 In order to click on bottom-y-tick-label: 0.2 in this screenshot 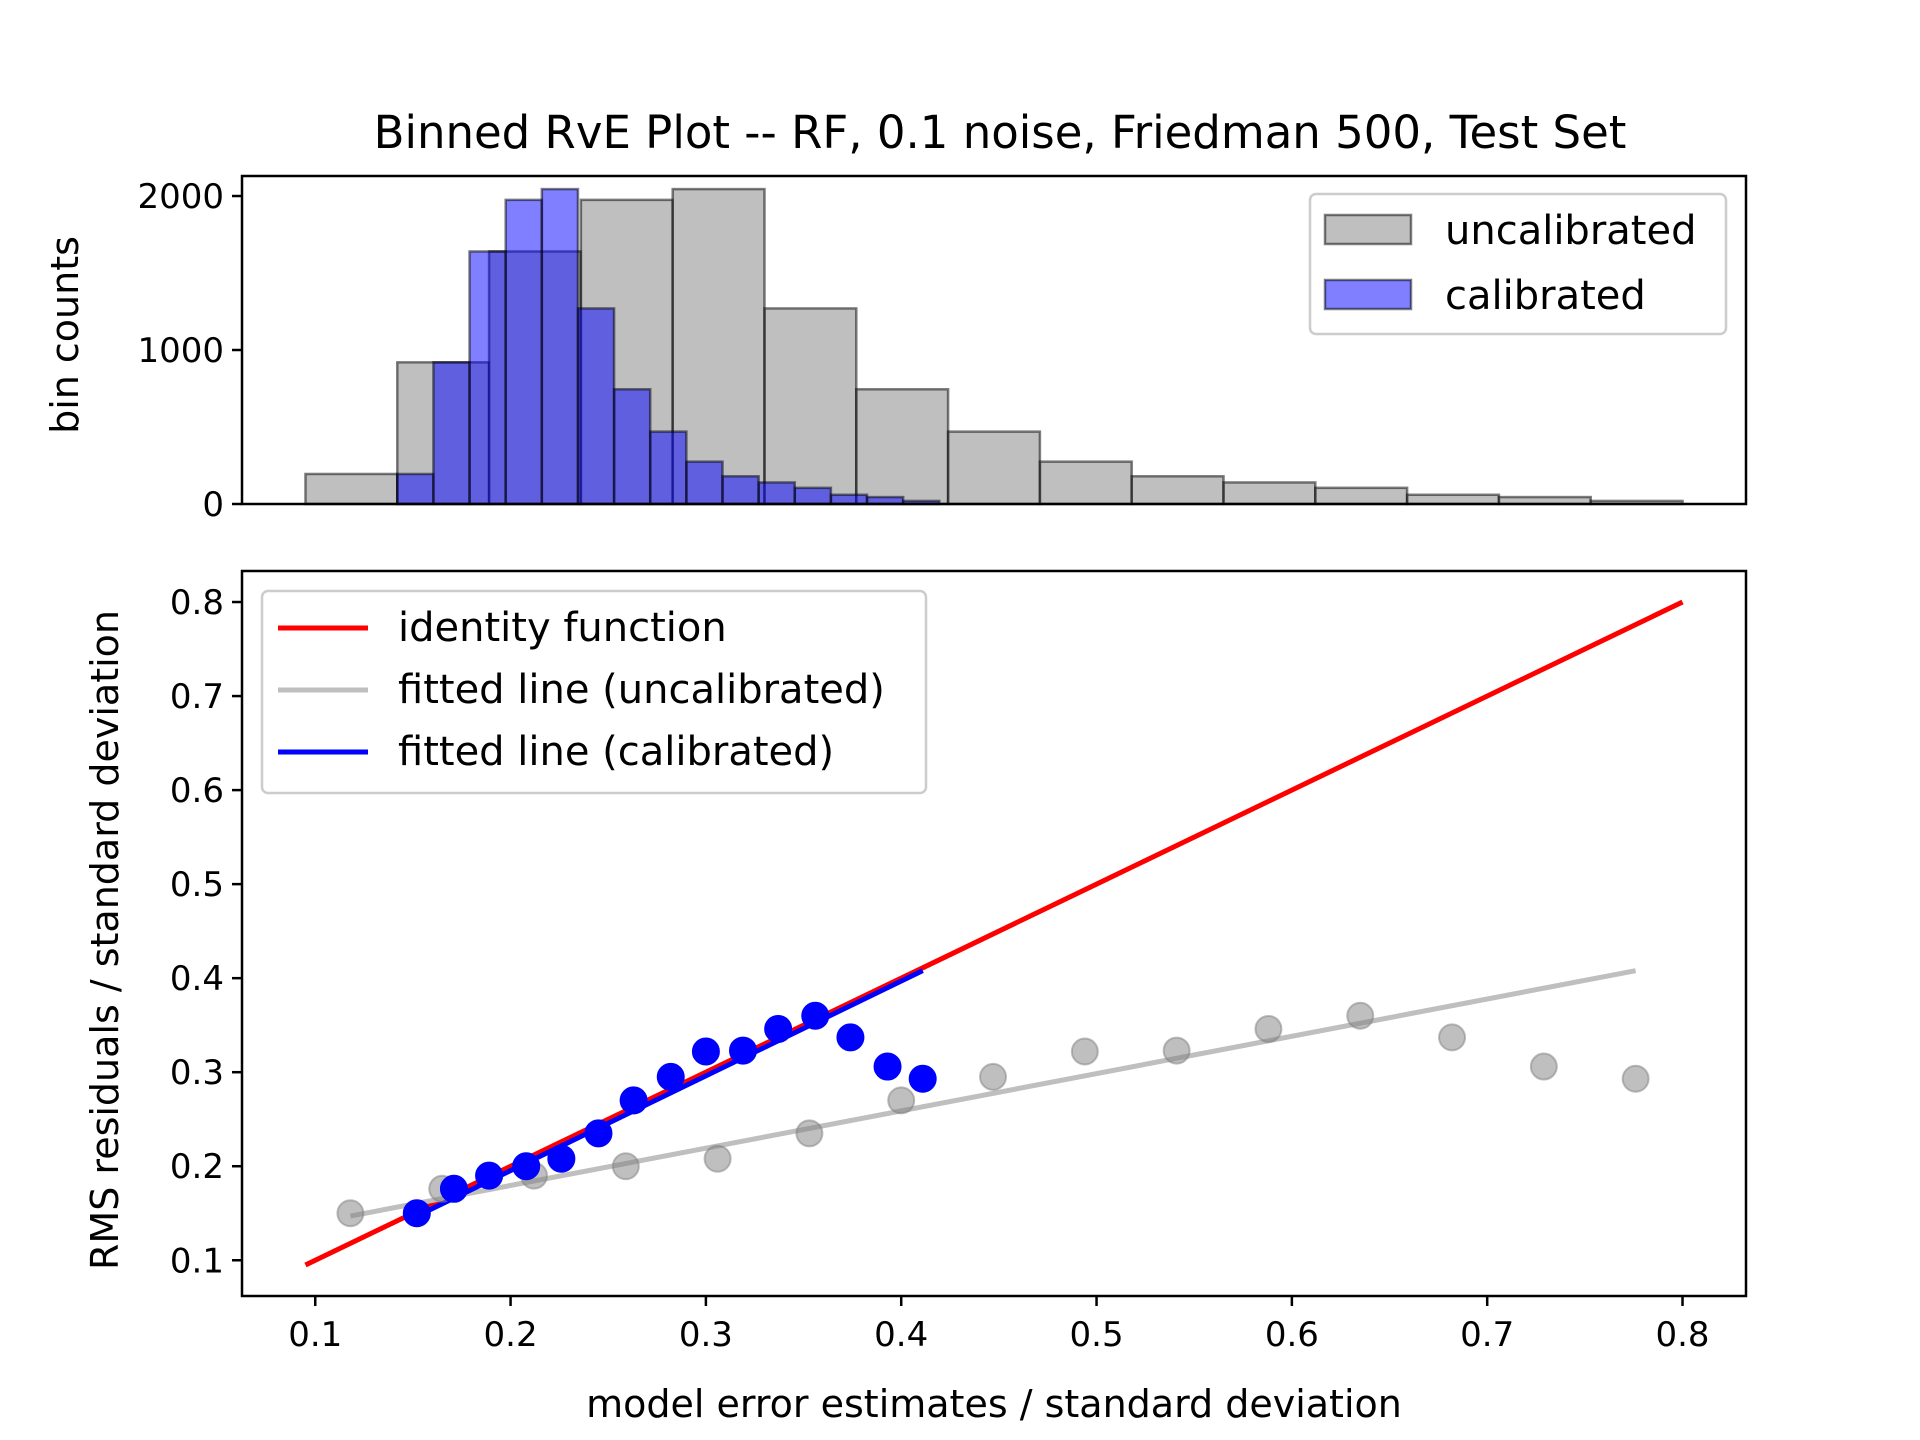, I will do `click(197, 1167)`.